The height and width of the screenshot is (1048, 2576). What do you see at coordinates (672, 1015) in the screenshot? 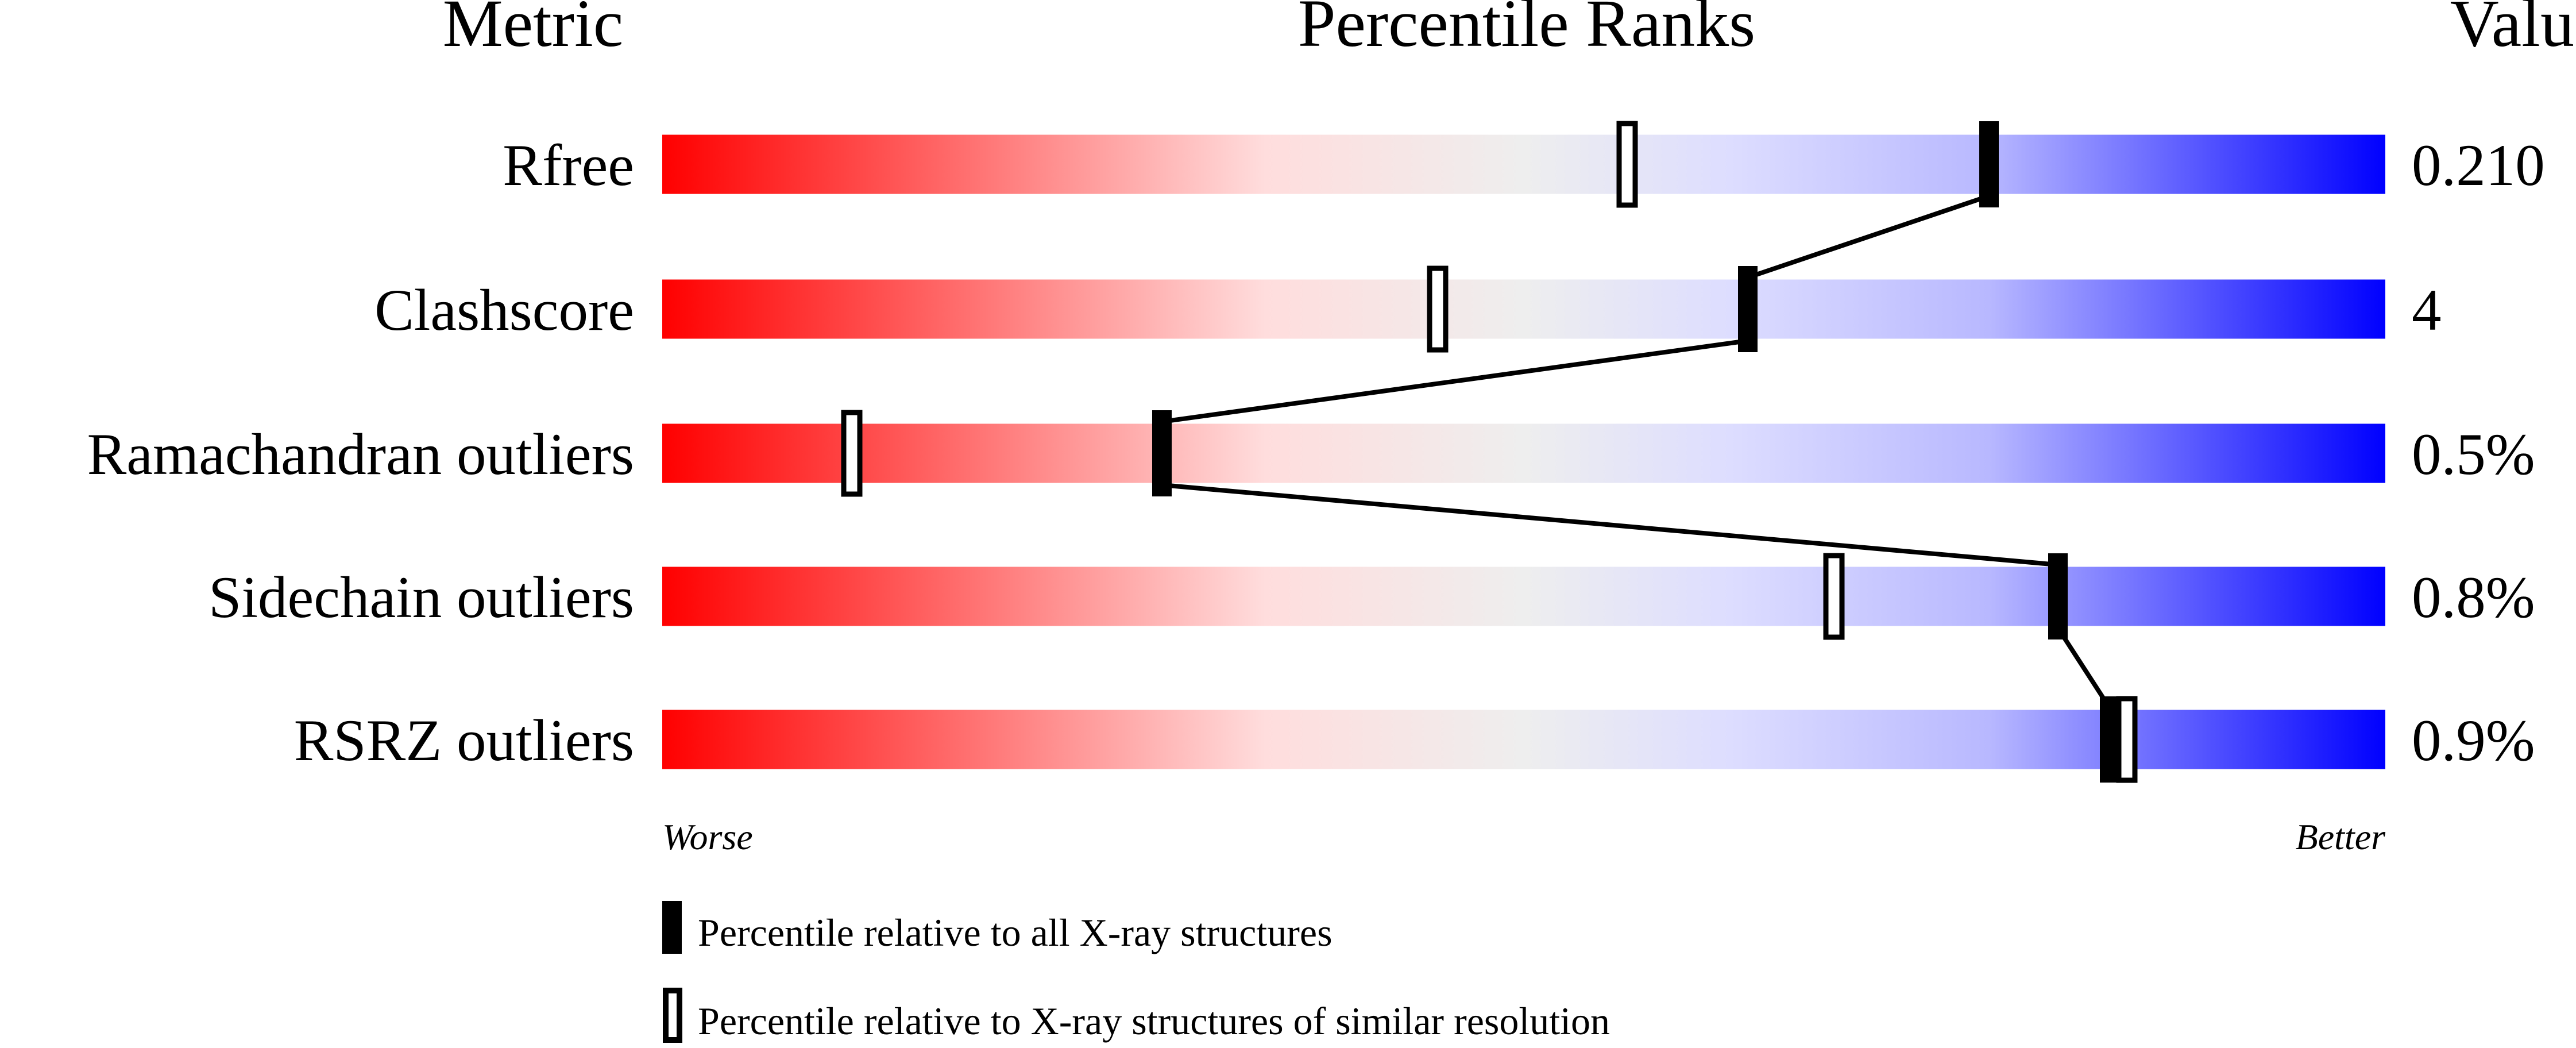
I see `legend-open-marker-icon` at bounding box center [672, 1015].